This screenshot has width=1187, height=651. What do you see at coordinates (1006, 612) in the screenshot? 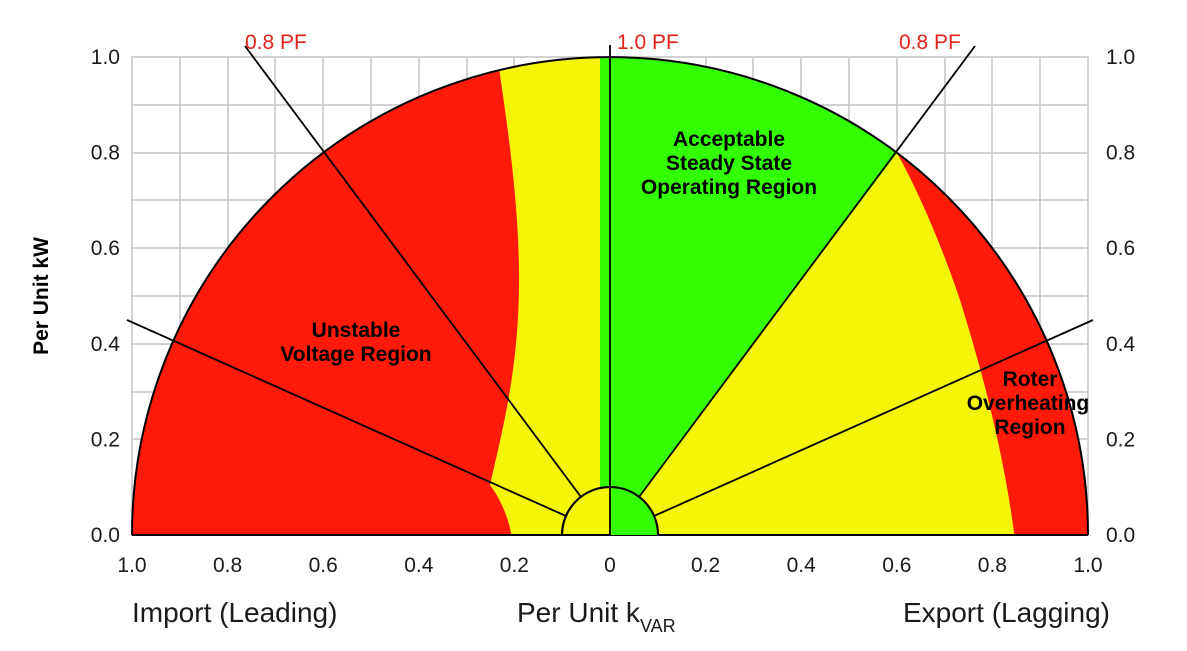
I see `x-label-export: Export (Lagging)` at bounding box center [1006, 612].